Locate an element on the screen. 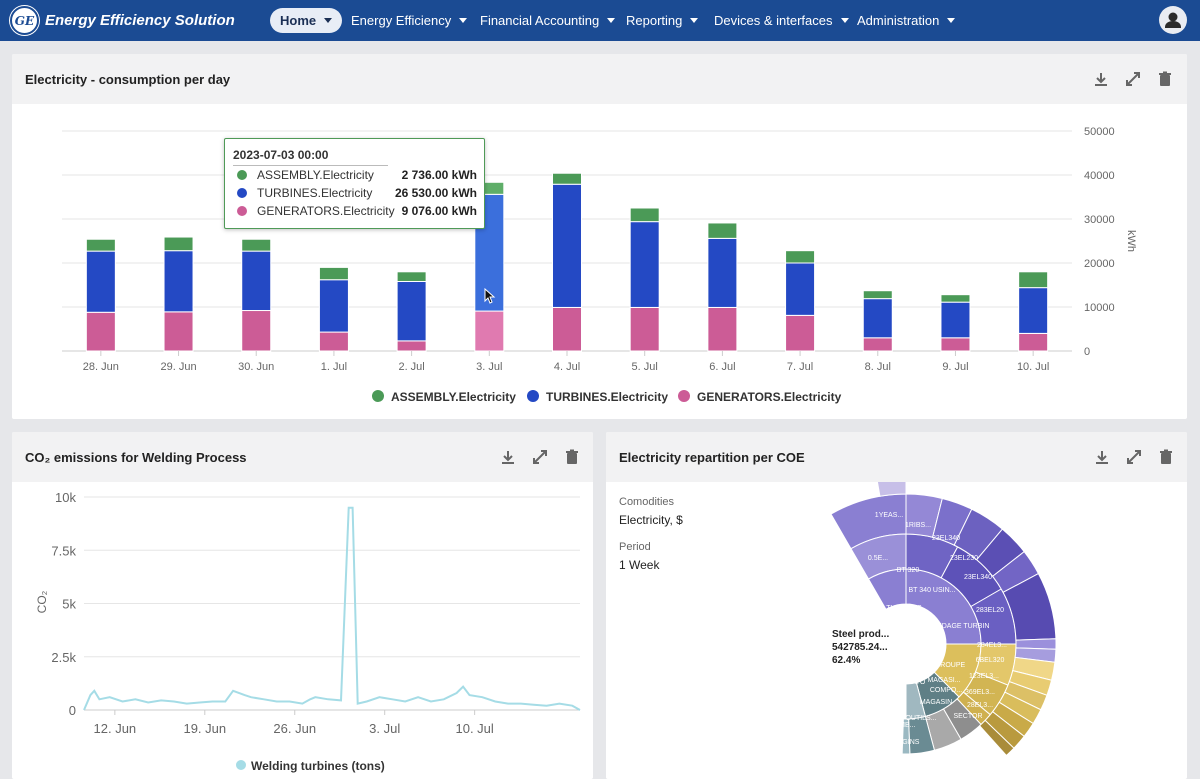 Image resolution: width=1200 pixels, height=779 pixels. nav-administration: Administration is located at coordinates (906, 20).